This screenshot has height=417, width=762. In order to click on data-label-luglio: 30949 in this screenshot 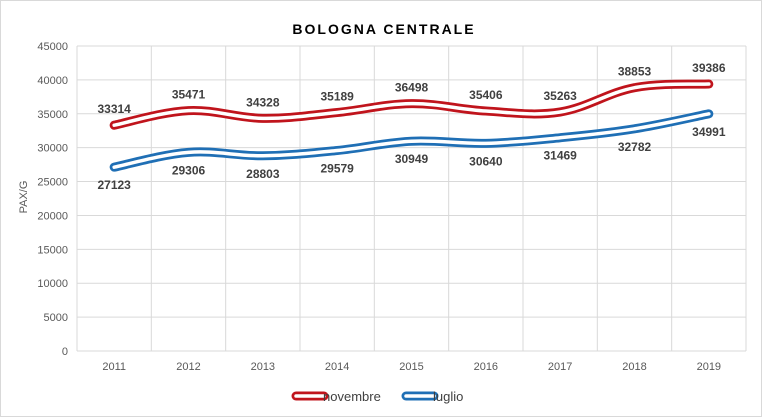, I will do `click(412, 159)`.